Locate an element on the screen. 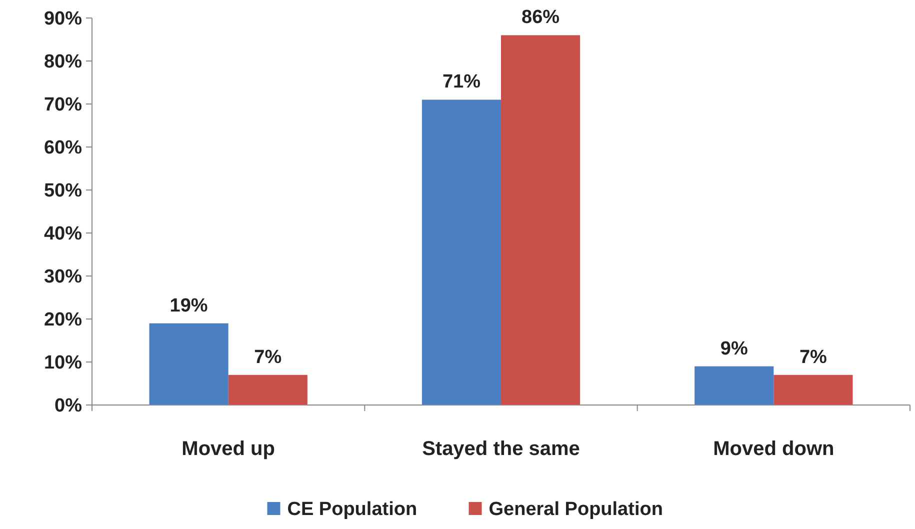  data-label: 86% is located at coordinates (541, 17).